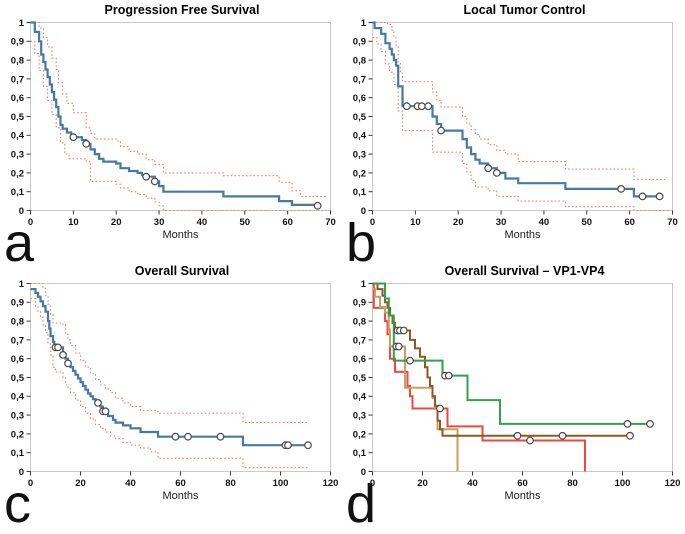  I want to click on panel-letter: b, so click(361, 243).